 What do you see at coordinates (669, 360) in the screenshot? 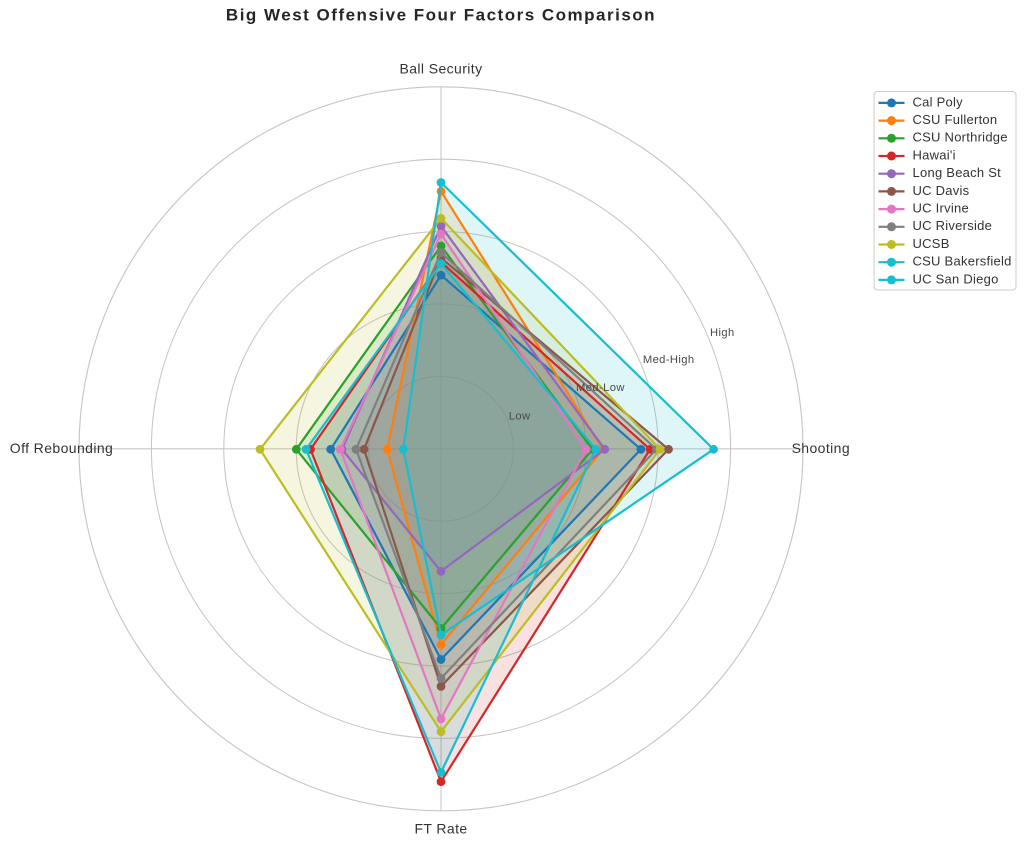
I see `svg-text: Med-High` at bounding box center [669, 360].